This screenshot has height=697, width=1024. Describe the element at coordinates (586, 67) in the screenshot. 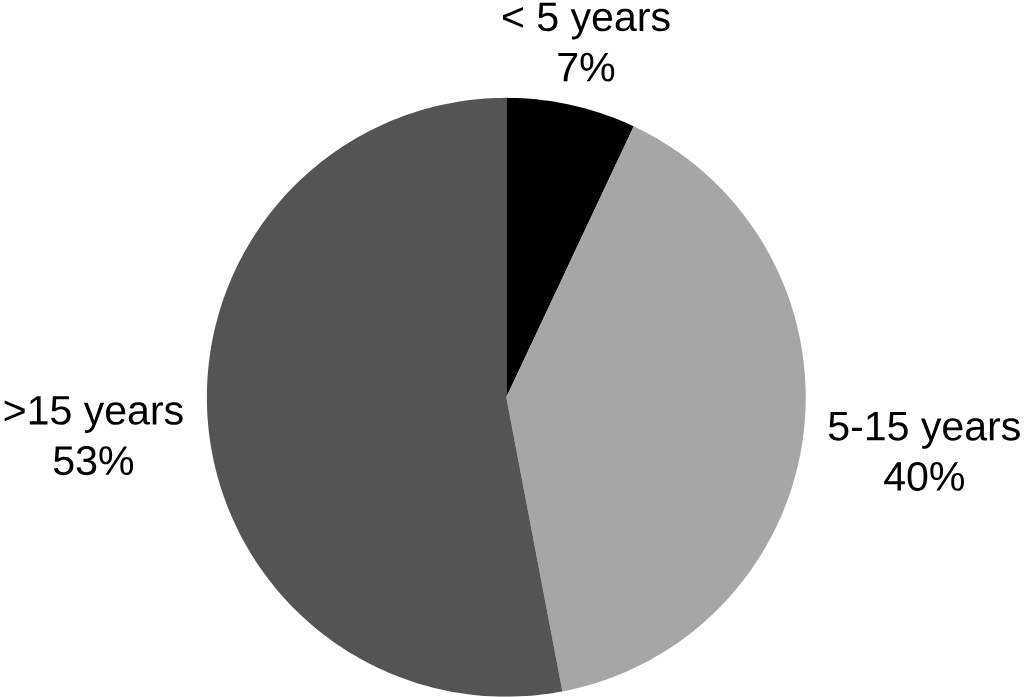

I see `data-label: 7%` at that location.